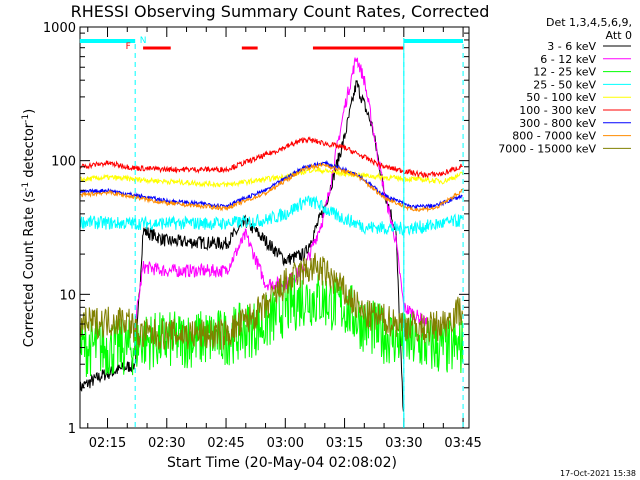 Image resolution: width=640 pixels, height=480 pixels. I want to click on y-axis-label: Corrected Count Rate (s-1 detector-1), so click(29, 228).